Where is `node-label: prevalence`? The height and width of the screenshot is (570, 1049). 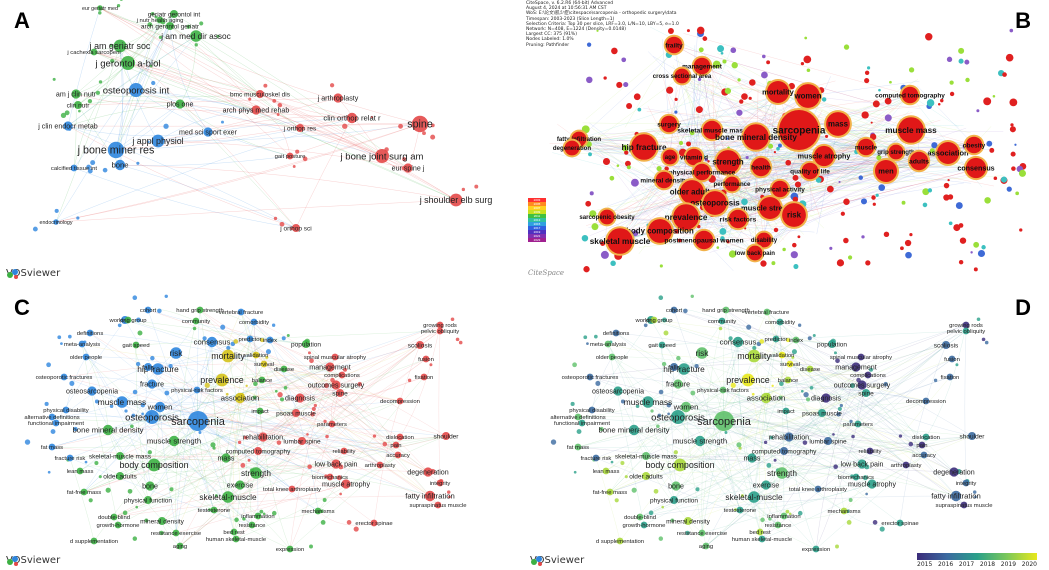 node-label: prevalence is located at coordinates (221, 380).